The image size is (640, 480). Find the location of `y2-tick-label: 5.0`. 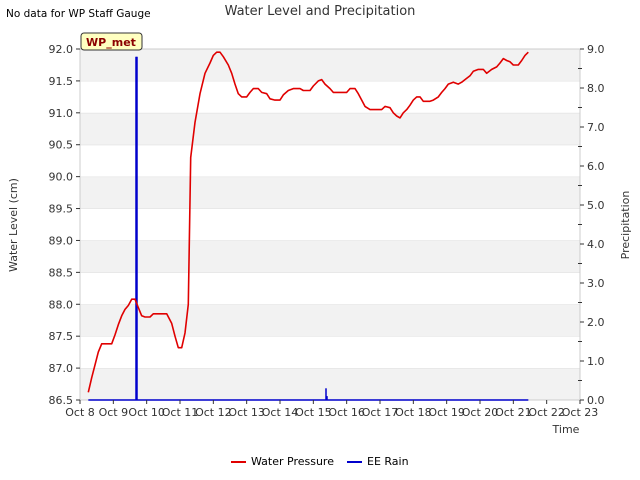

y2-tick-label: 5.0 is located at coordinates (596, 205).